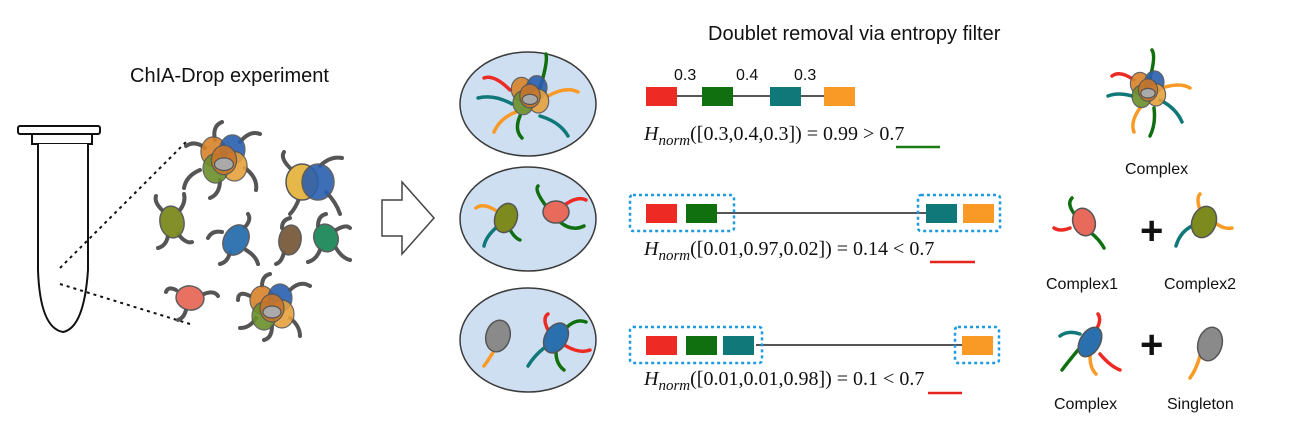 The image size is (1292, 421). I want to click on row2-fragment-green, so click(701, 213).